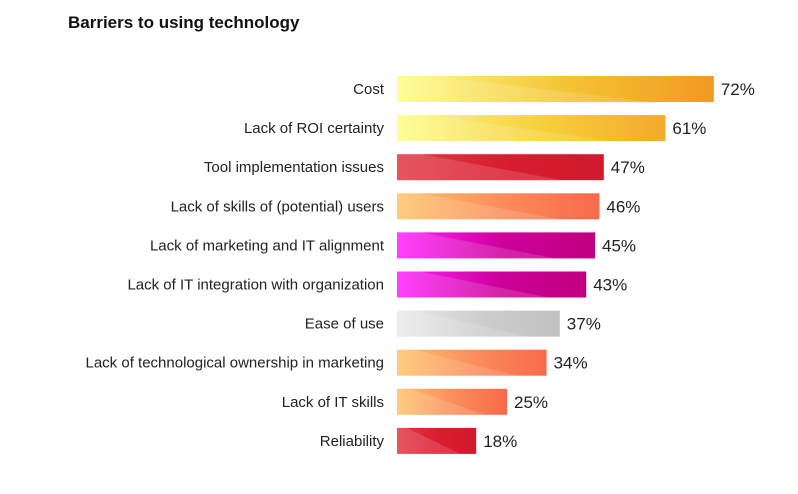 This screenshot has height=494, width=798. I want to click on value-label: 34%, so click(571, 363).